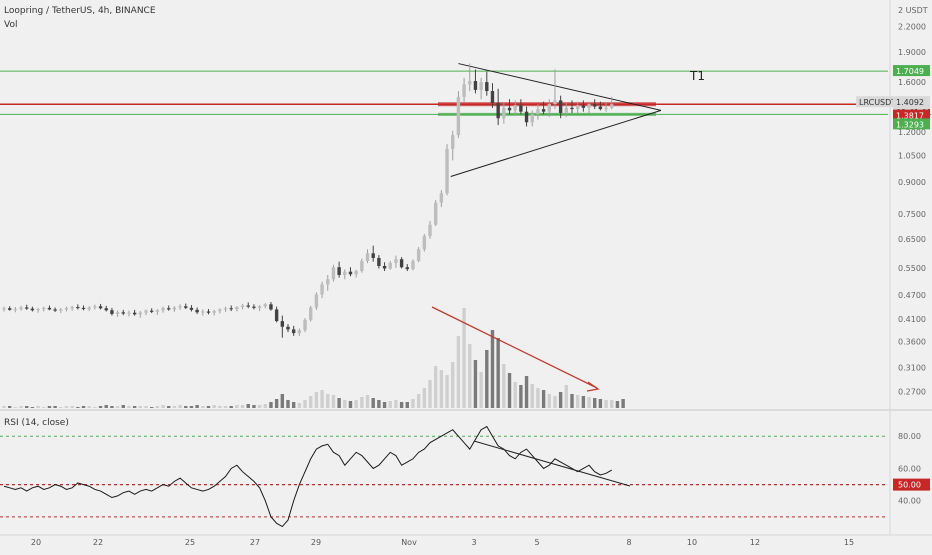  What do you see at coordinates (909, 501) in the screenshot?
I see `rsi-tick-label: 40.00` at bounding box center [909, 501].